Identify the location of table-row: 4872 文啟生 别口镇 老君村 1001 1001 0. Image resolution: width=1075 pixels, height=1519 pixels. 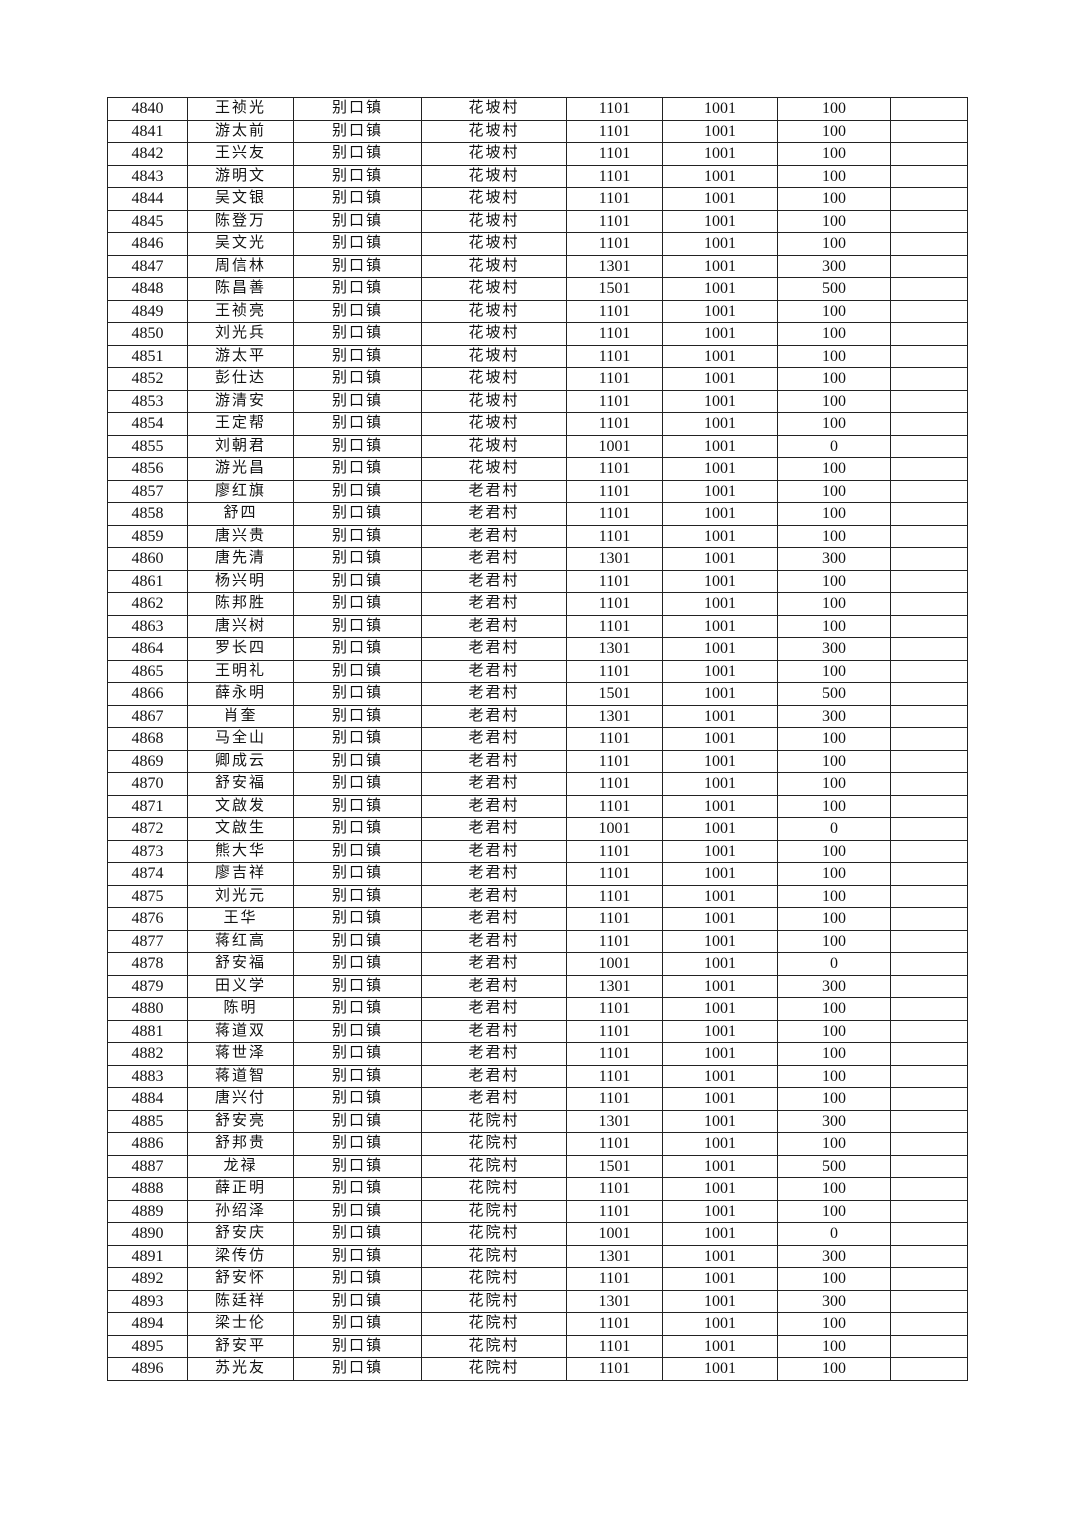
(537, 829).